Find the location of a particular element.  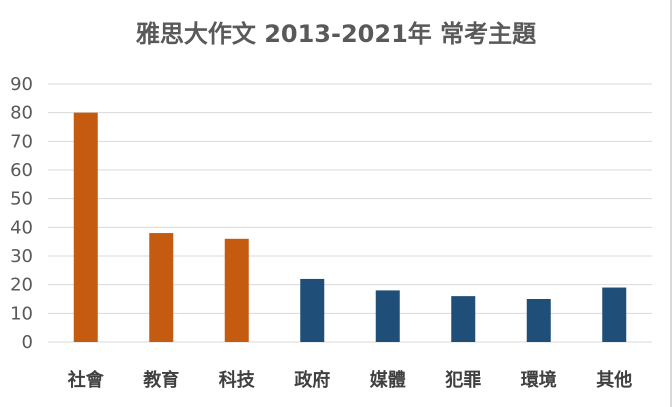

bar-犯罪 is located at coordinates (463, 319).